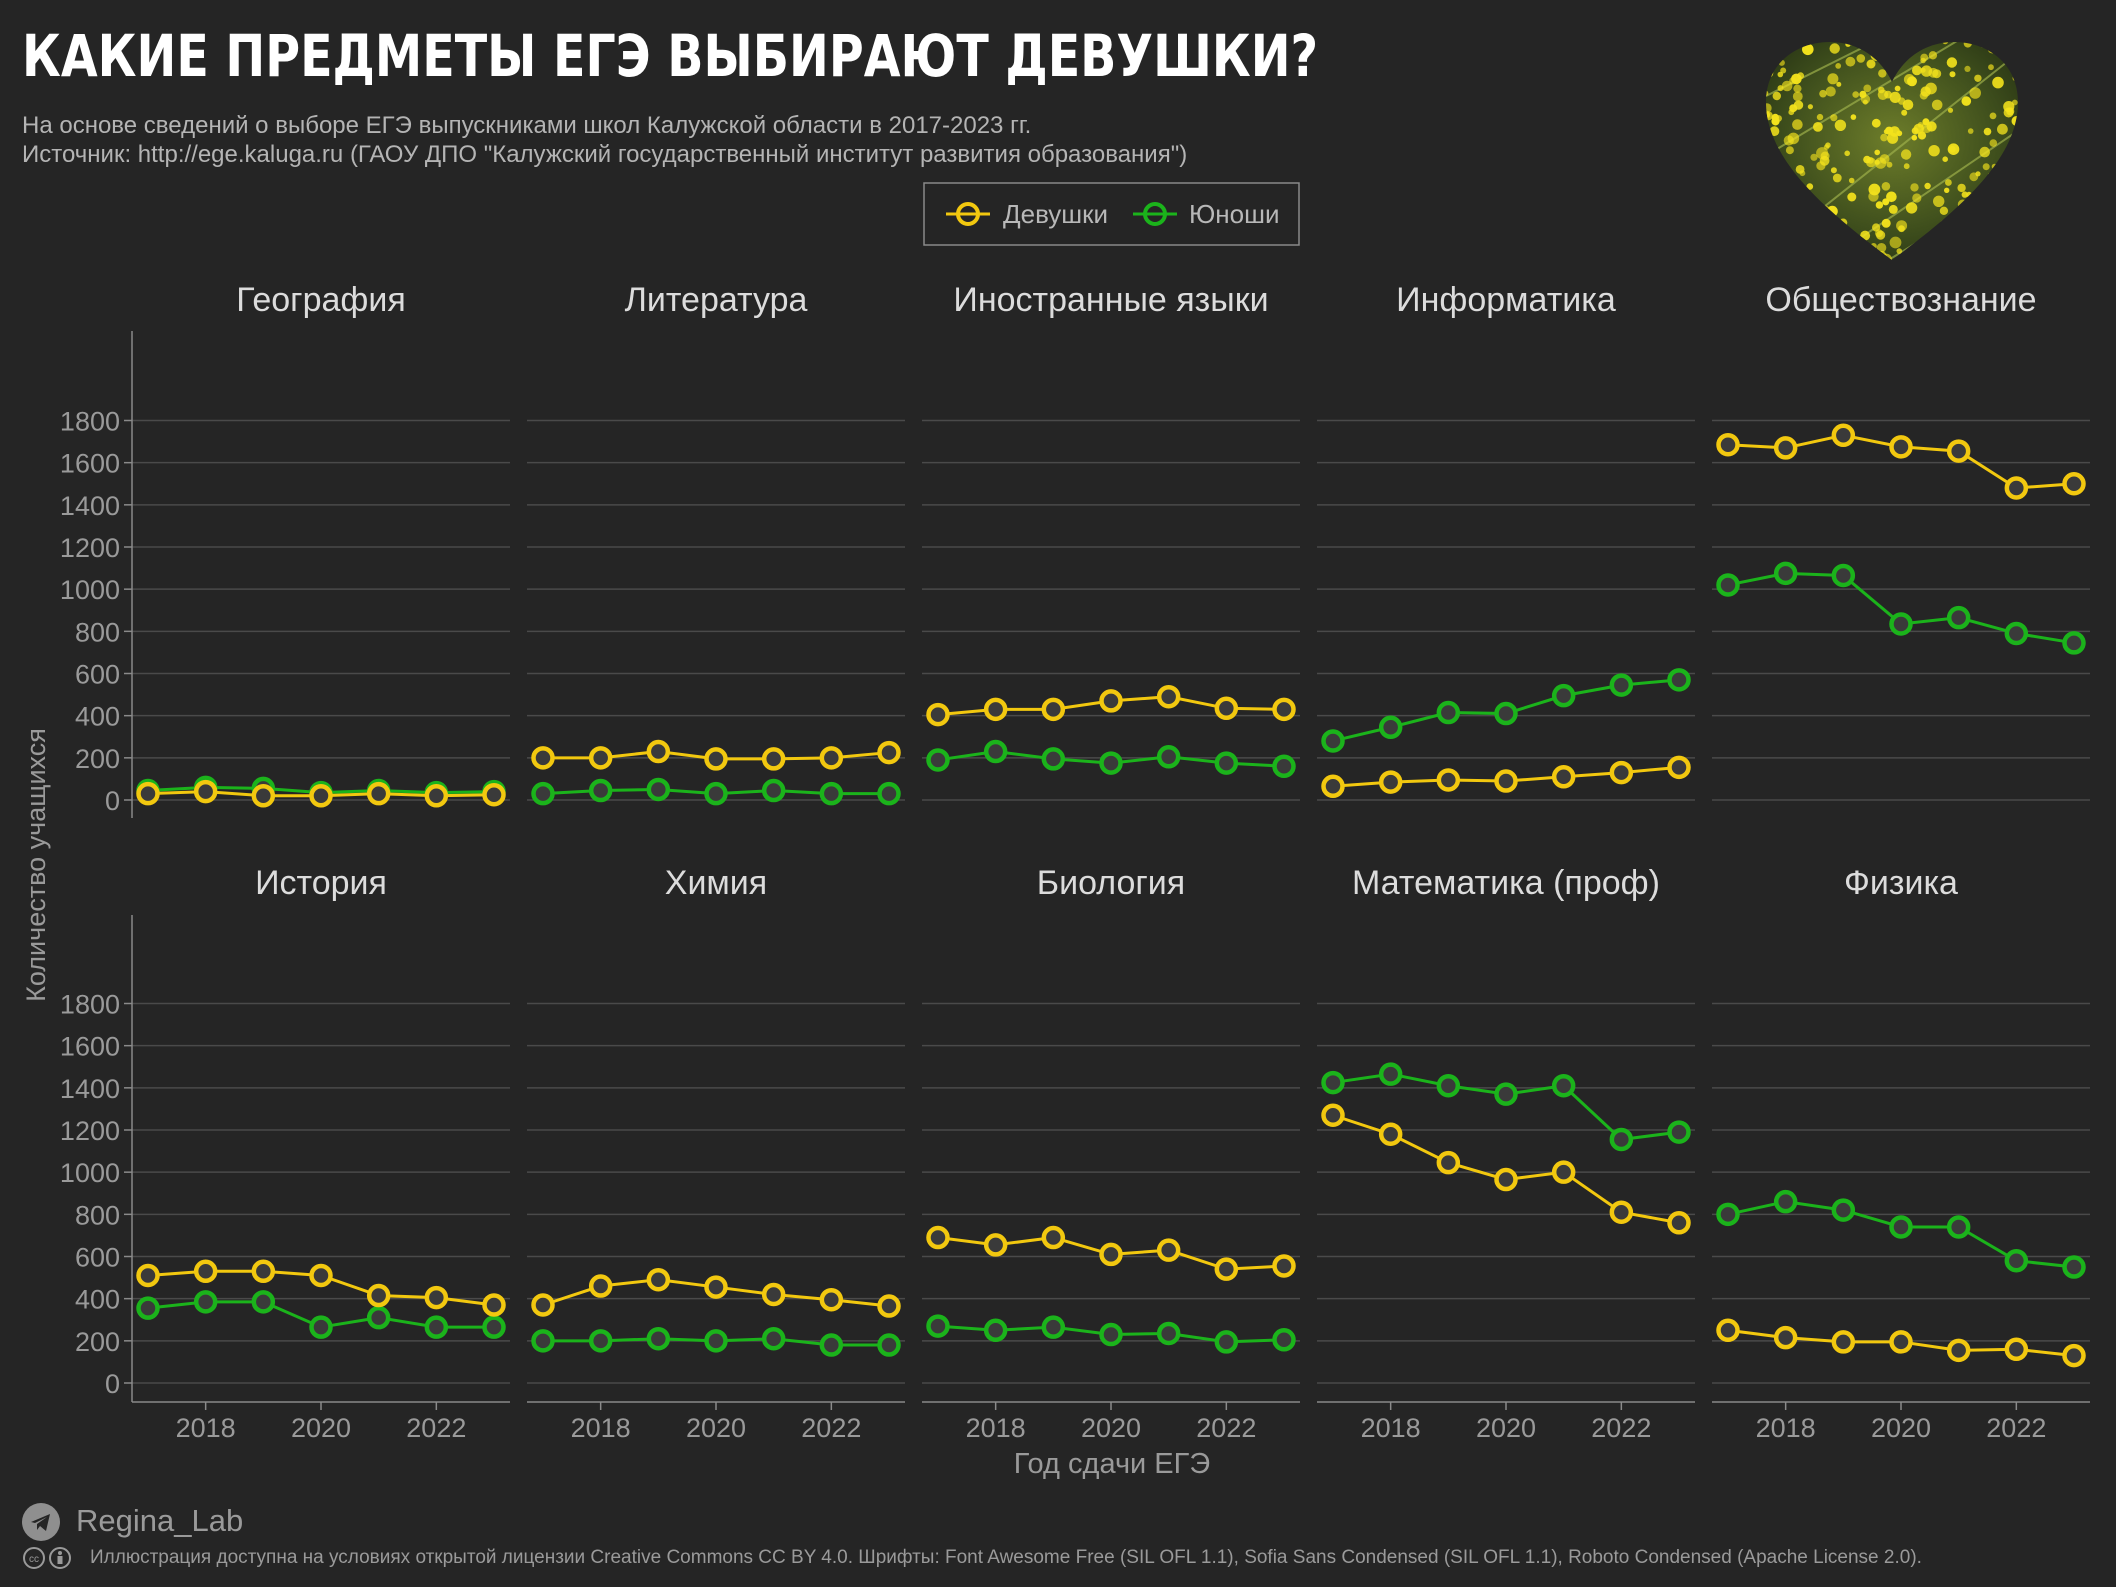  What do you see at coordinates (1892, 151) in the screenshot?
I see `mimosa-heart-image` at bounding box center [1892, 151].